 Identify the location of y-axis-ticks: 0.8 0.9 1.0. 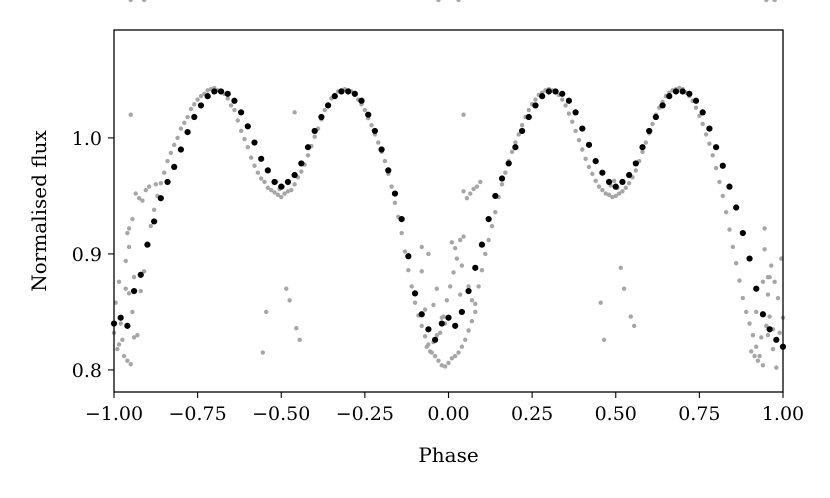
(93, 255).